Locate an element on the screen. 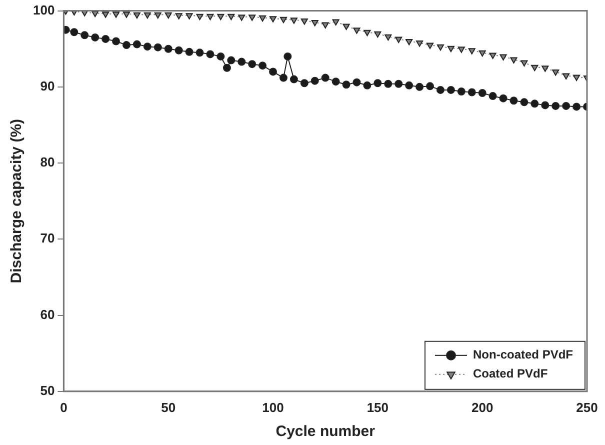 The height and width of the screenshot is (445, 605). y-tick-label: 50 is located at coordinates (47, 390).